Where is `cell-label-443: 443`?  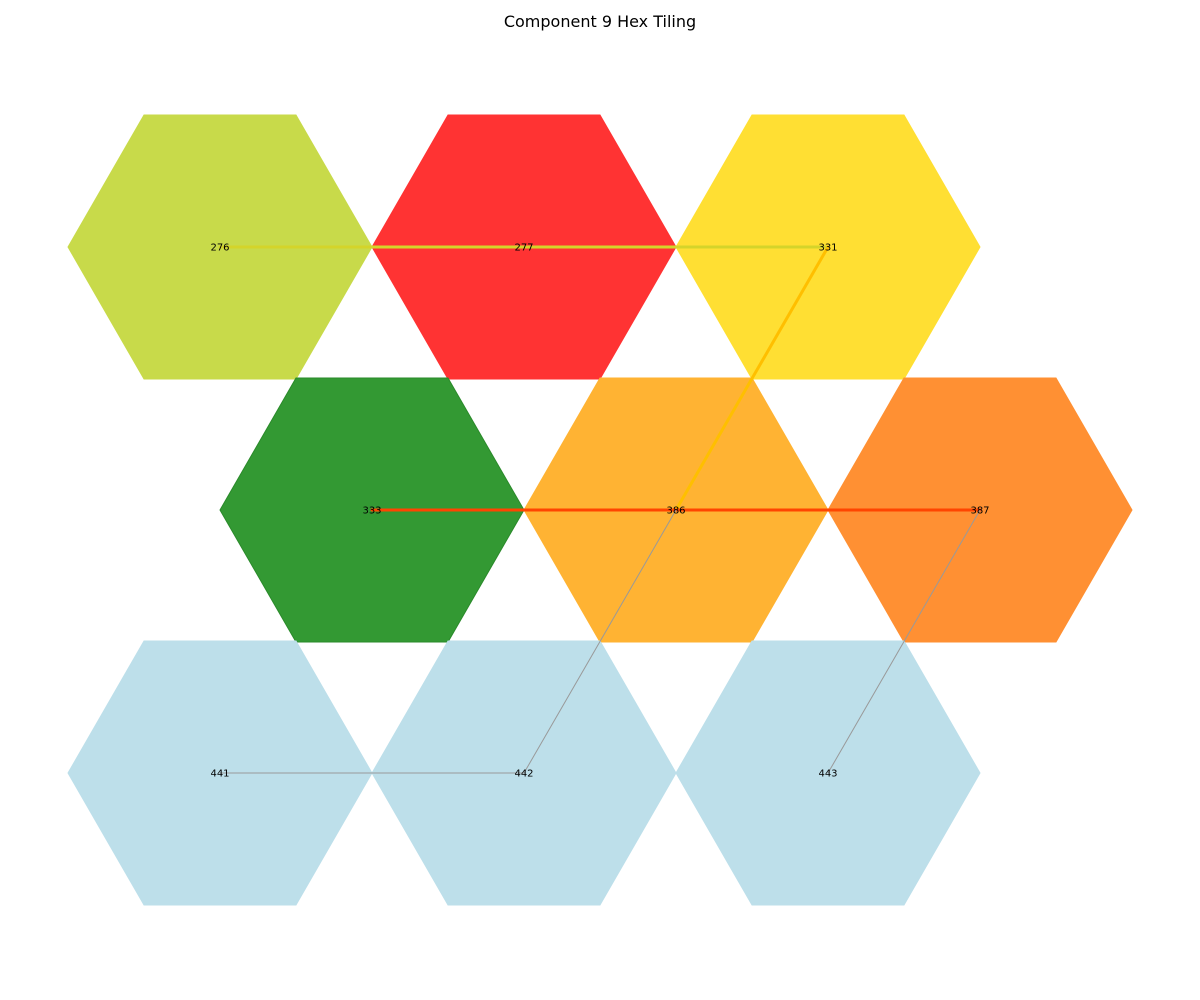
cell-label-443: 443 is located at coordinates (827, 774).